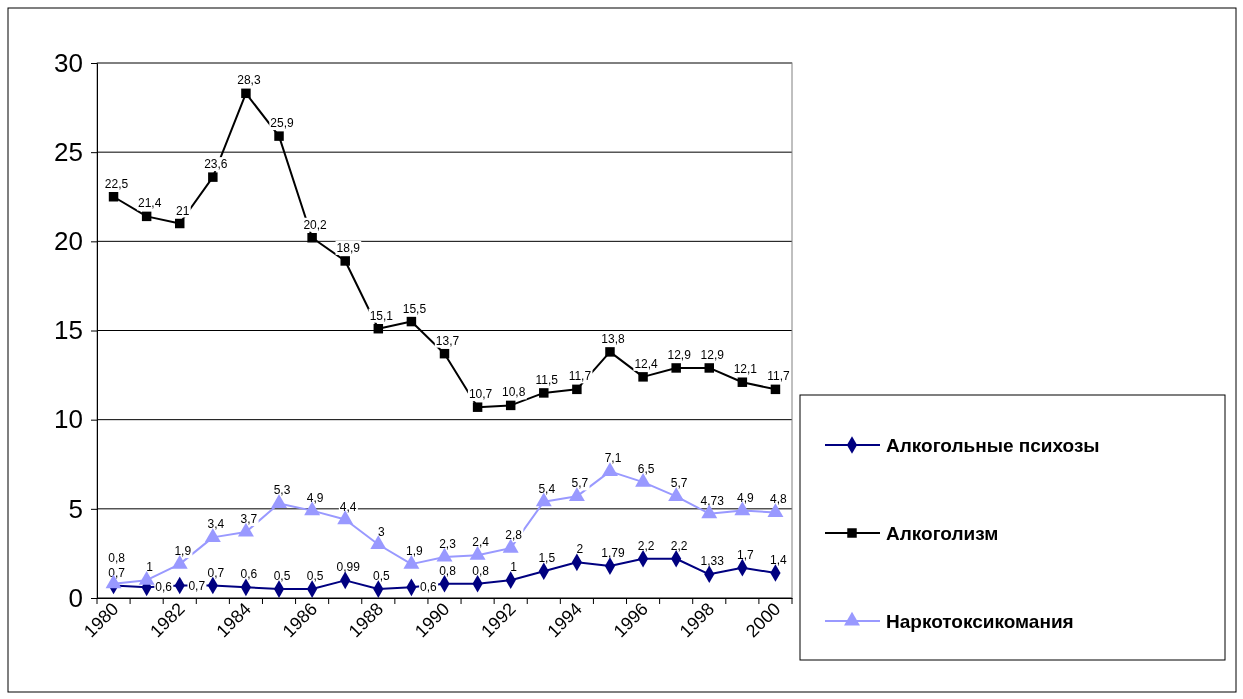 This screenshot has height=699, width=1243. I want to click on data-label: 4,8, so click(779, 499).